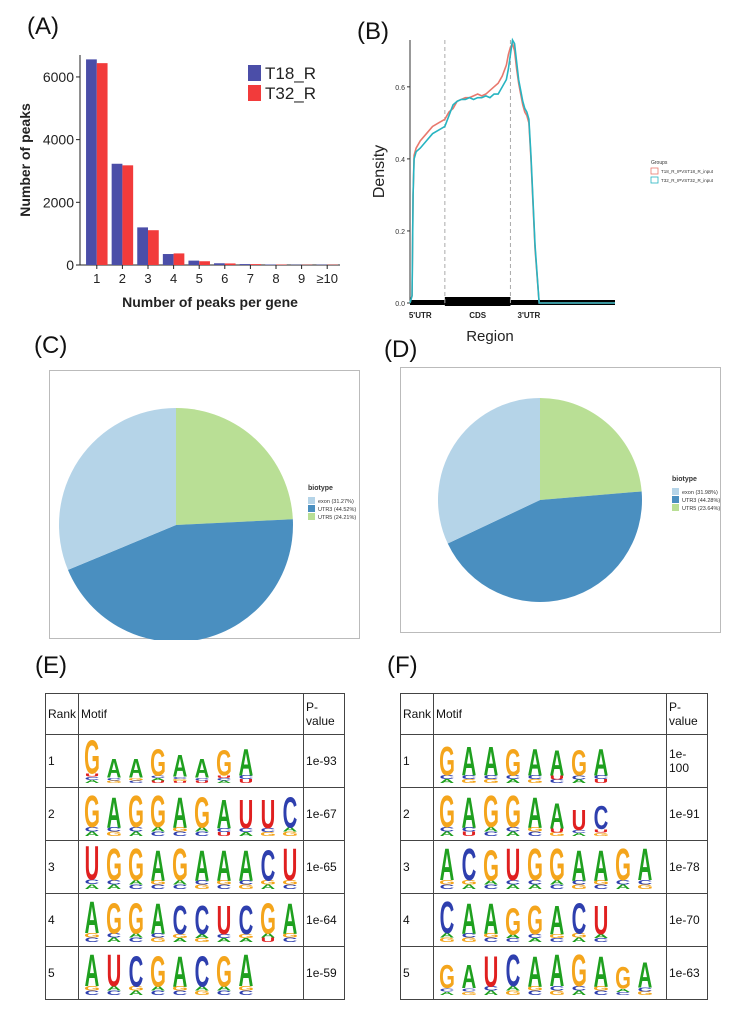  I want to click on sequence-logo: CGA ACG CAG GCA AGC GAC ACU AGC UAG CGA, so click(191, 920).